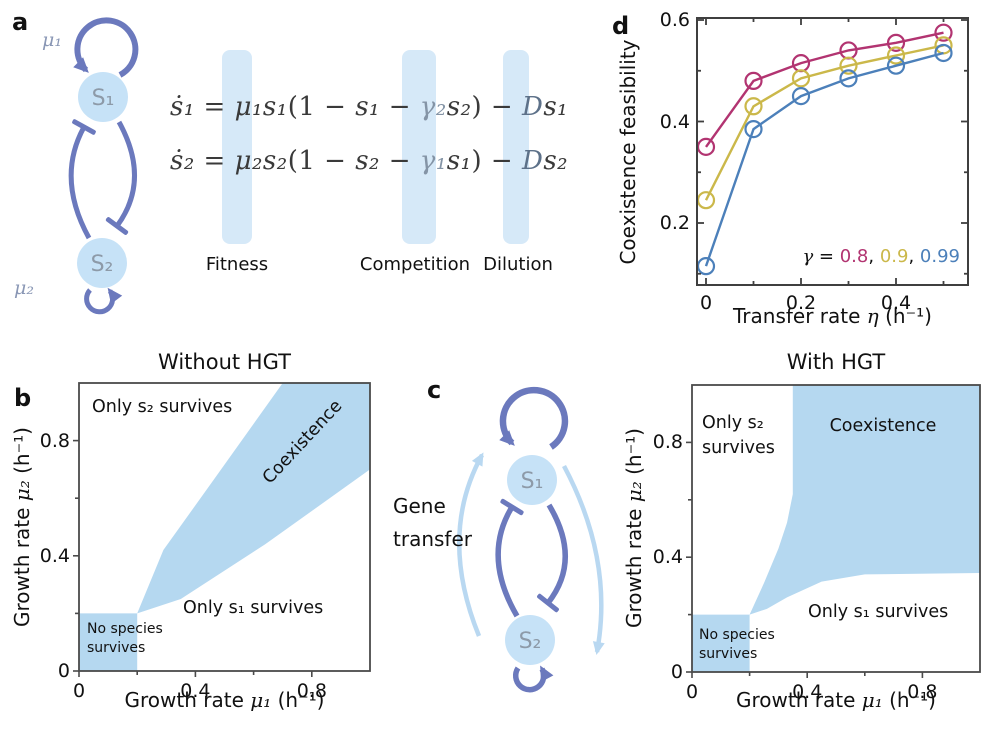 Image resolution: width=987 pixels, height=730 pixels. Describe the element at coordinates (894, 256) in the screenshot. I see `legend-item: 0.9` at that location.